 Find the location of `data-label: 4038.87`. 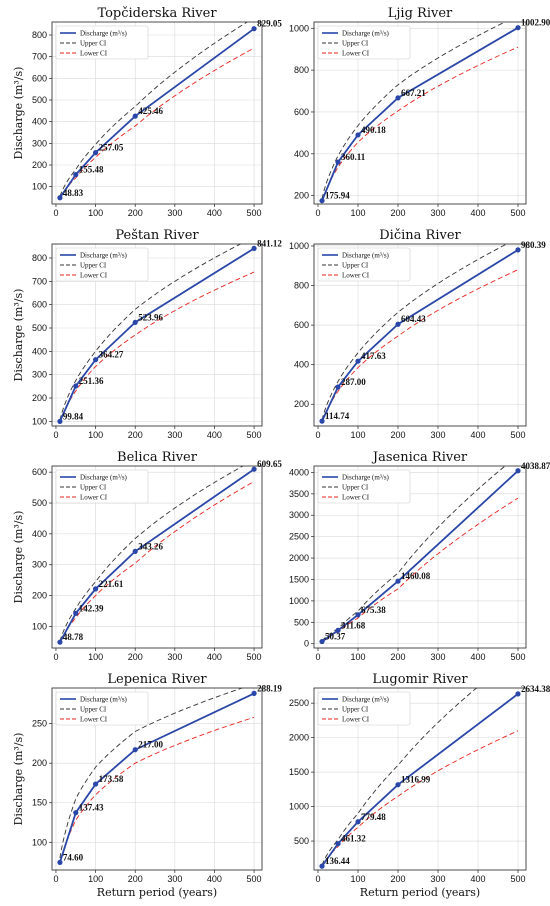

data-label: 4038.87 is located at coordinates (535, 466).